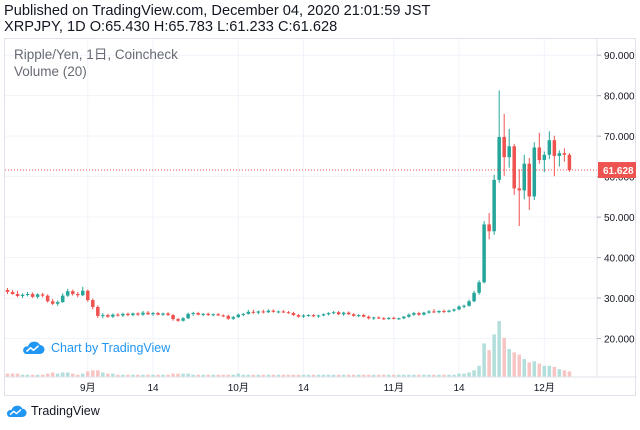  I want to click on time-tick-label: 14, so click(153, 388).